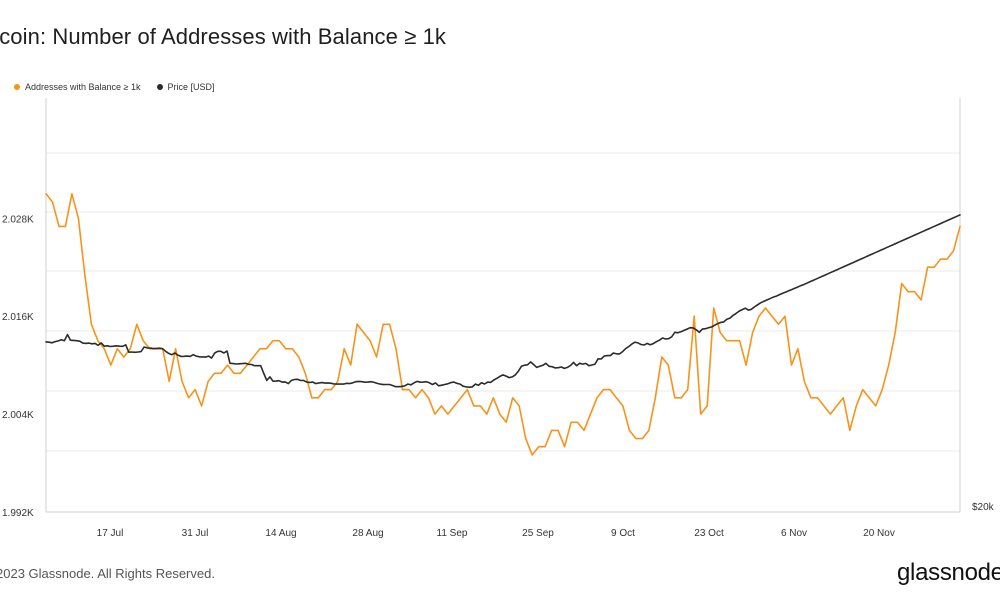  Describe the element at coordinates (110, 533) in the screenshot. I see `x-tick-label: 17 Jul` at that location.